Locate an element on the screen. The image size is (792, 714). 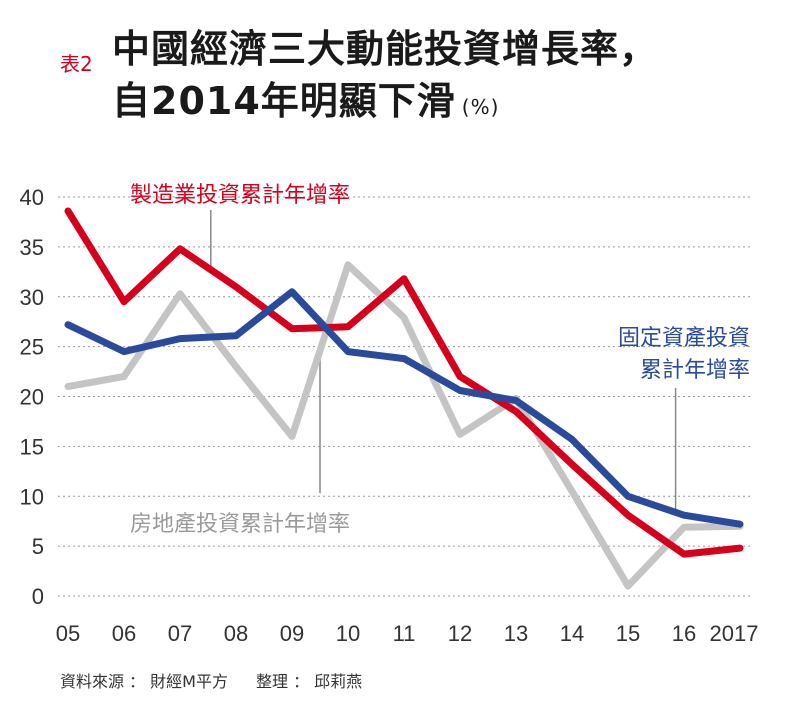
figure-number: 表2 is located at coordinates (76, 64).